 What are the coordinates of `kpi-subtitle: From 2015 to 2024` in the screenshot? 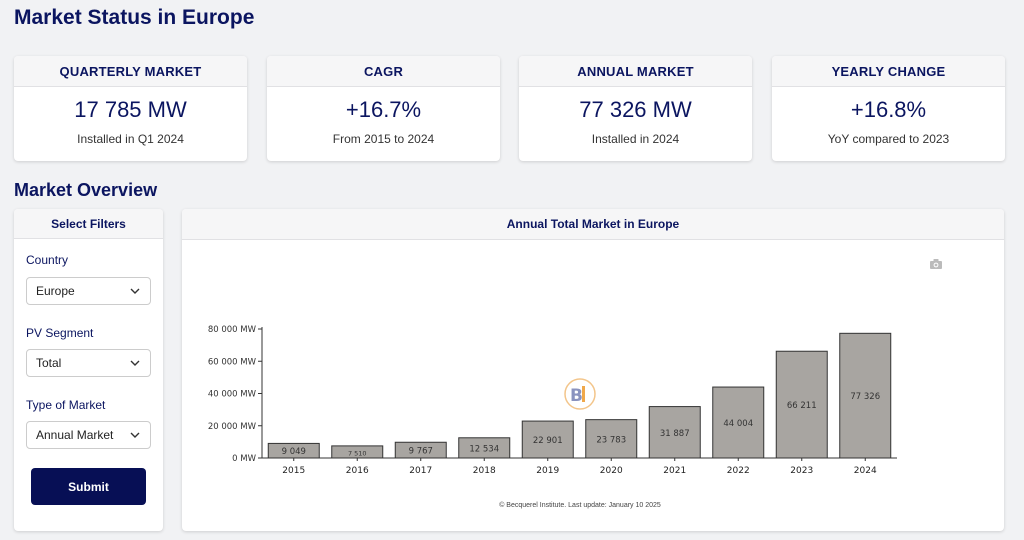 It's located at (383, 139).